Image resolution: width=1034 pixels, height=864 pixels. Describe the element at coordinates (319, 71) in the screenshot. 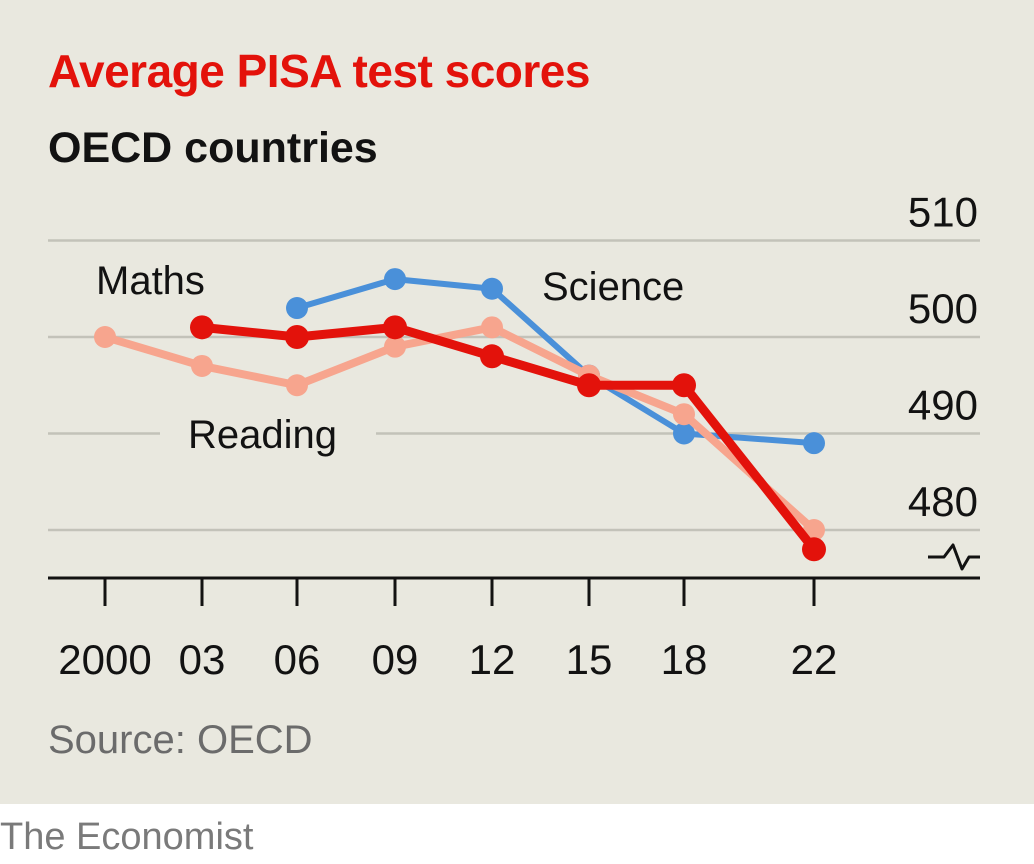

I see `chart-title: Average PISA test scores` at that location.